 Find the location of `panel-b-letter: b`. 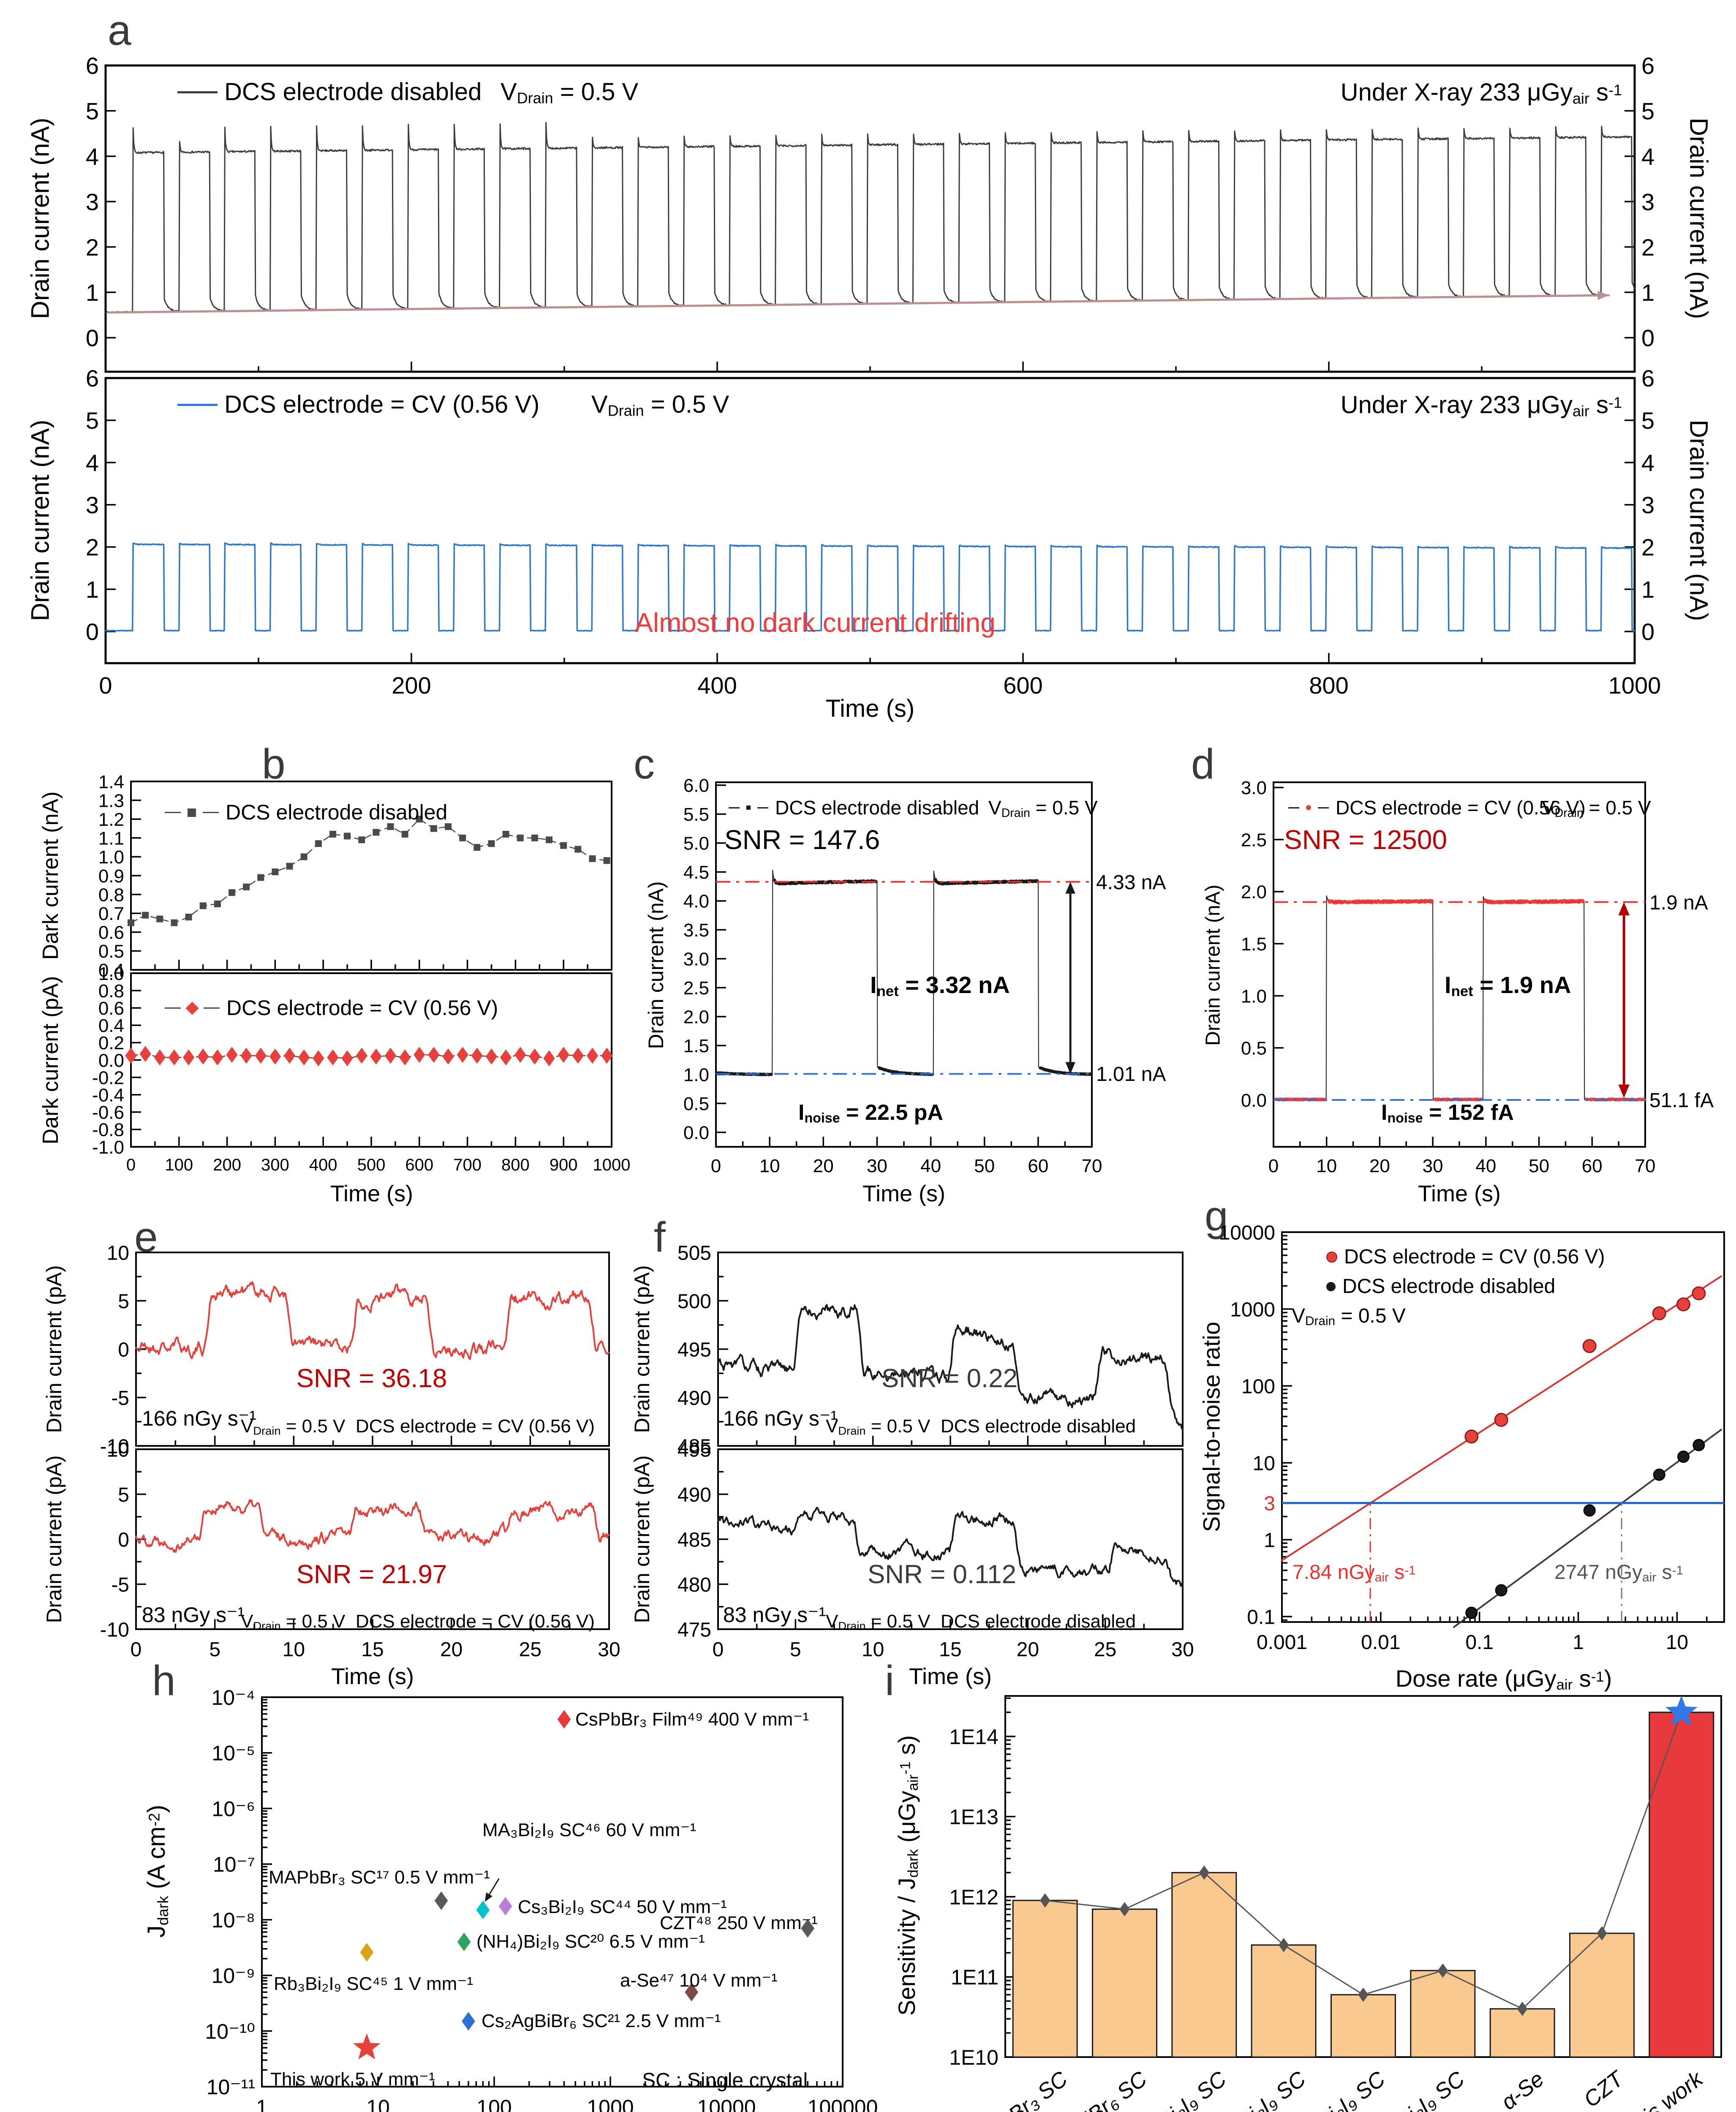

panel-b-letter: b is located at coordinates (274, 764).